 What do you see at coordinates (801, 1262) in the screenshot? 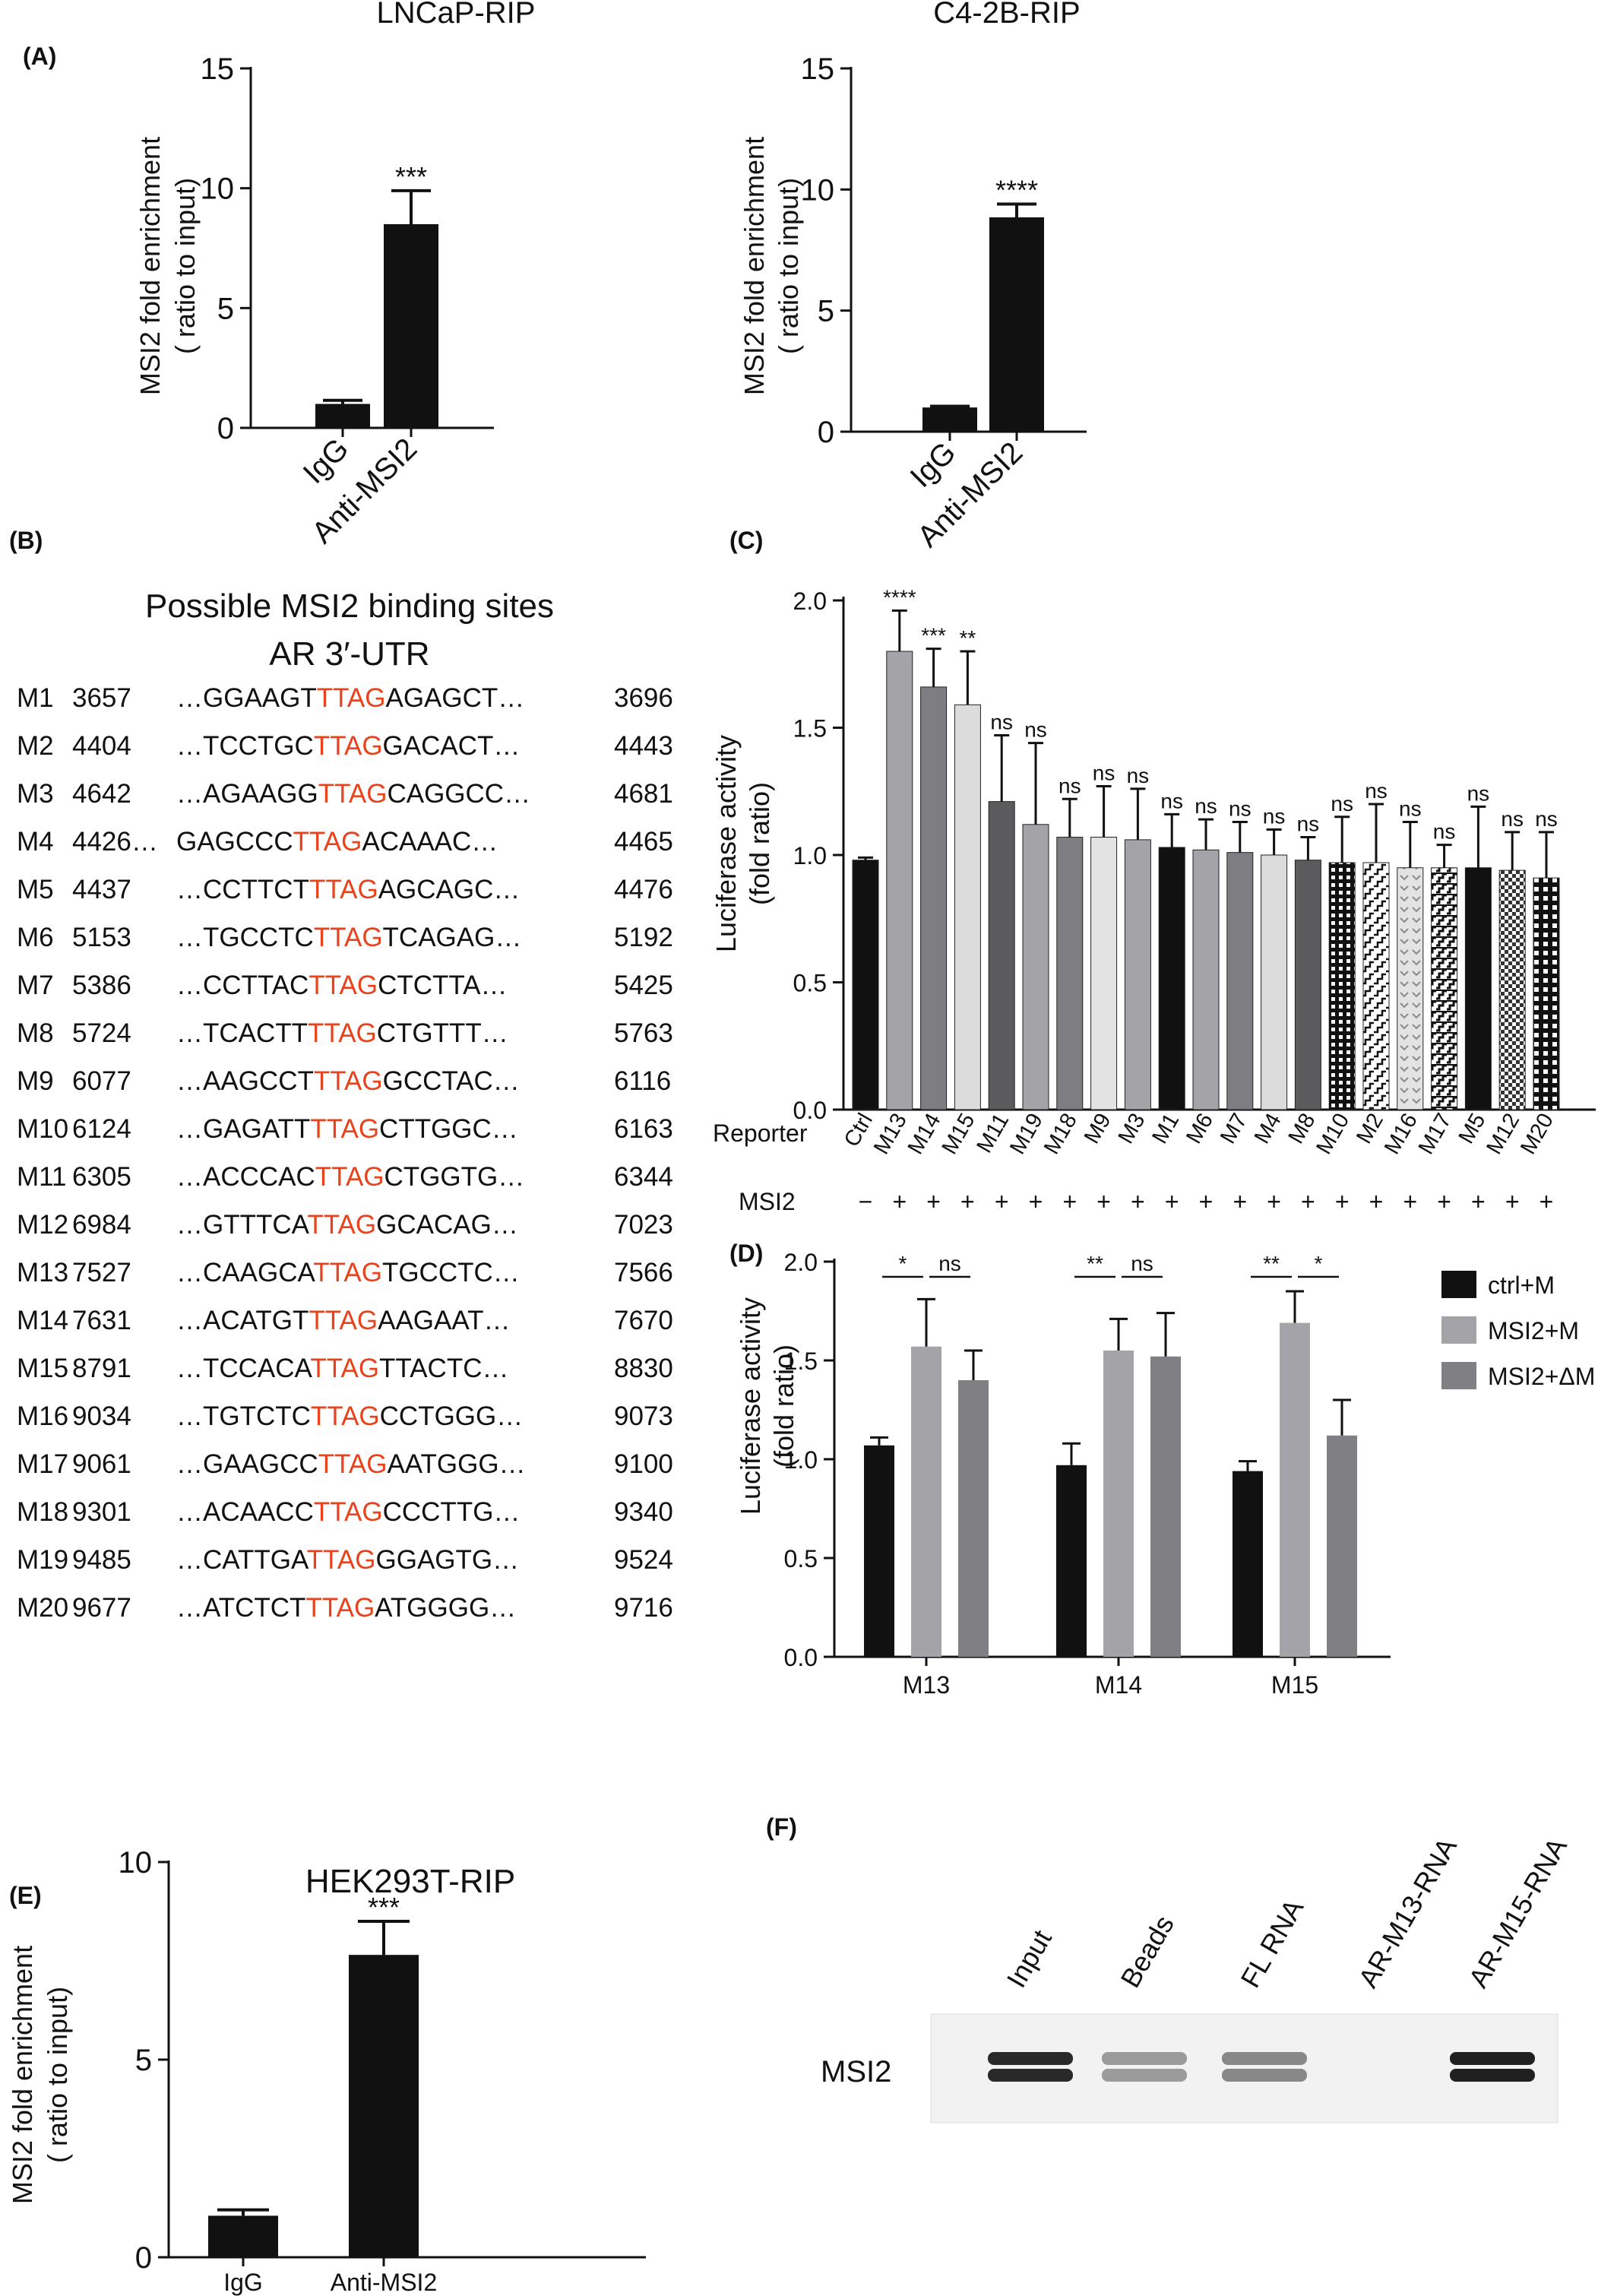
I see `d-y-tick-label: 2.0` at bounding box center [801, 1262].